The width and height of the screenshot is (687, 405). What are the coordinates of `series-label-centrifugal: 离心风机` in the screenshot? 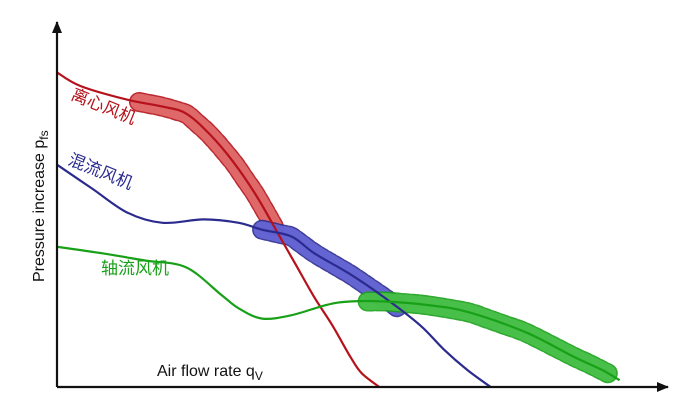 It's located at (103, 107).